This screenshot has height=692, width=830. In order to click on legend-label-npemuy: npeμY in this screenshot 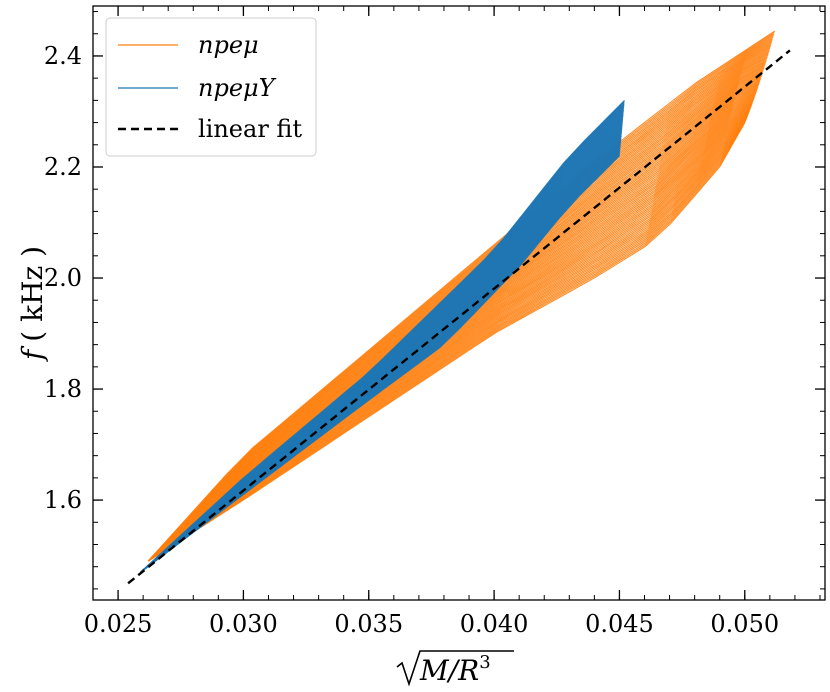, I will do `click(237, 88)`.